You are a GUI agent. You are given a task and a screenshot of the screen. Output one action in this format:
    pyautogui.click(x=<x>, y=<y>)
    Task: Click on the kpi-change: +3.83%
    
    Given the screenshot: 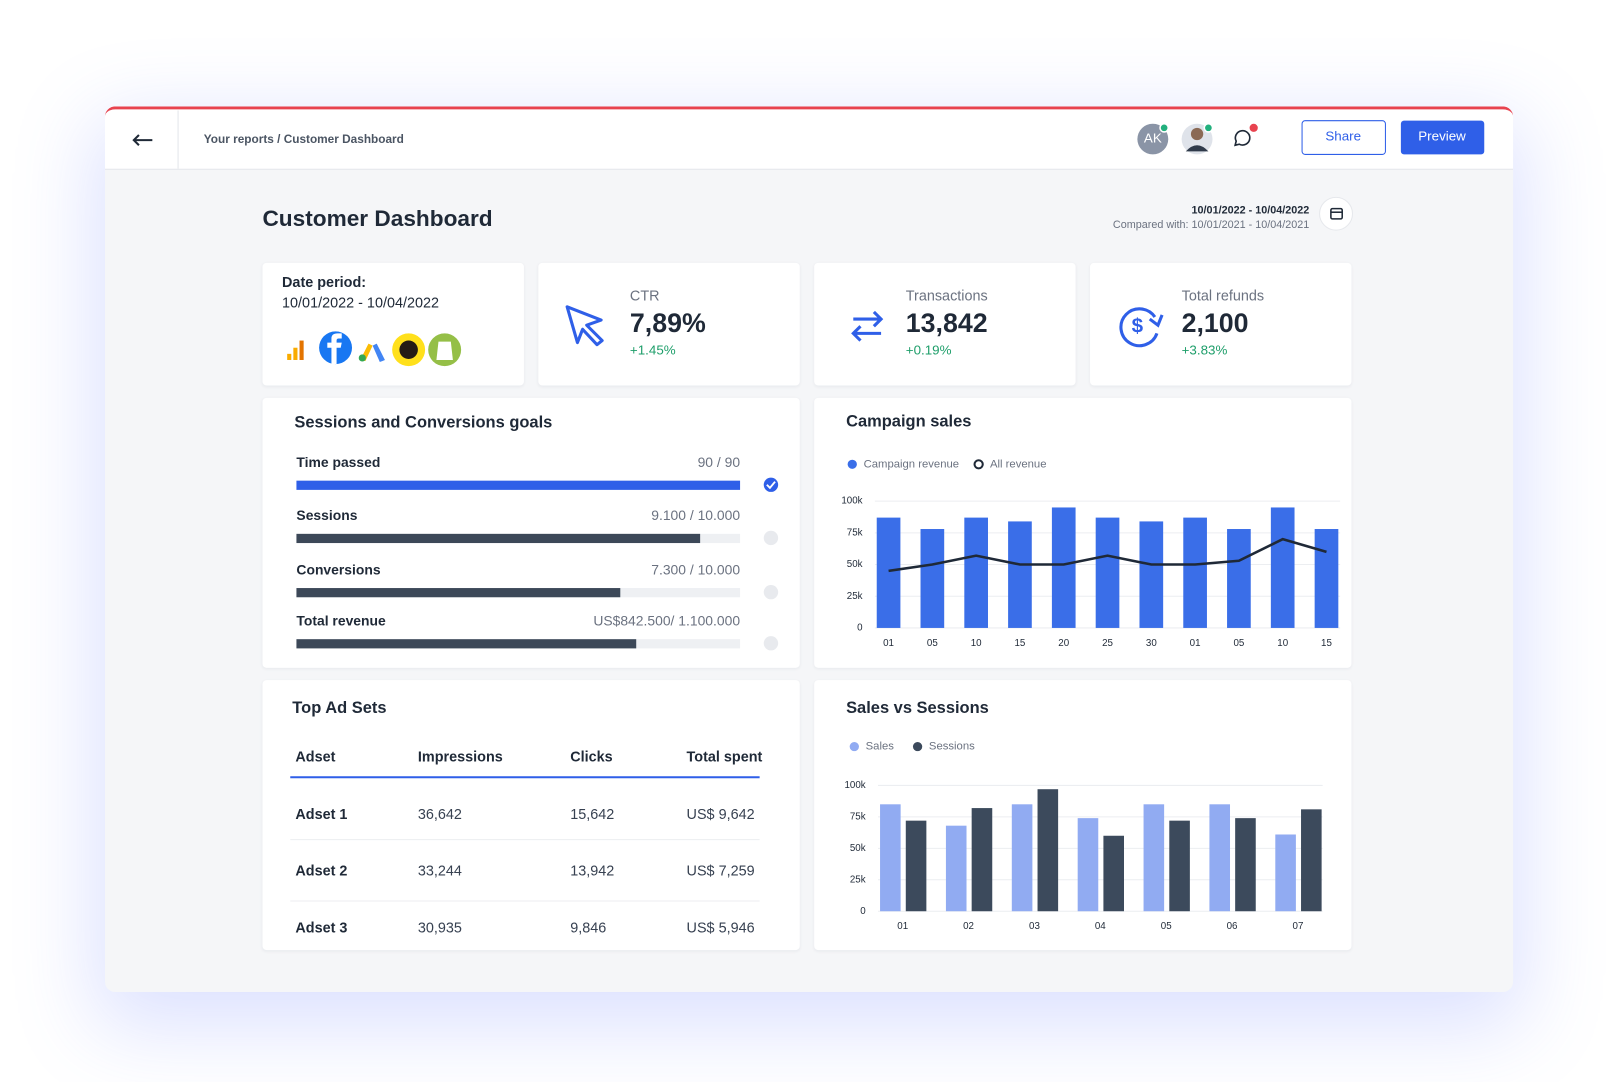 What is the action you would take?
    pyautogui.click(x=1205, y=349)
    